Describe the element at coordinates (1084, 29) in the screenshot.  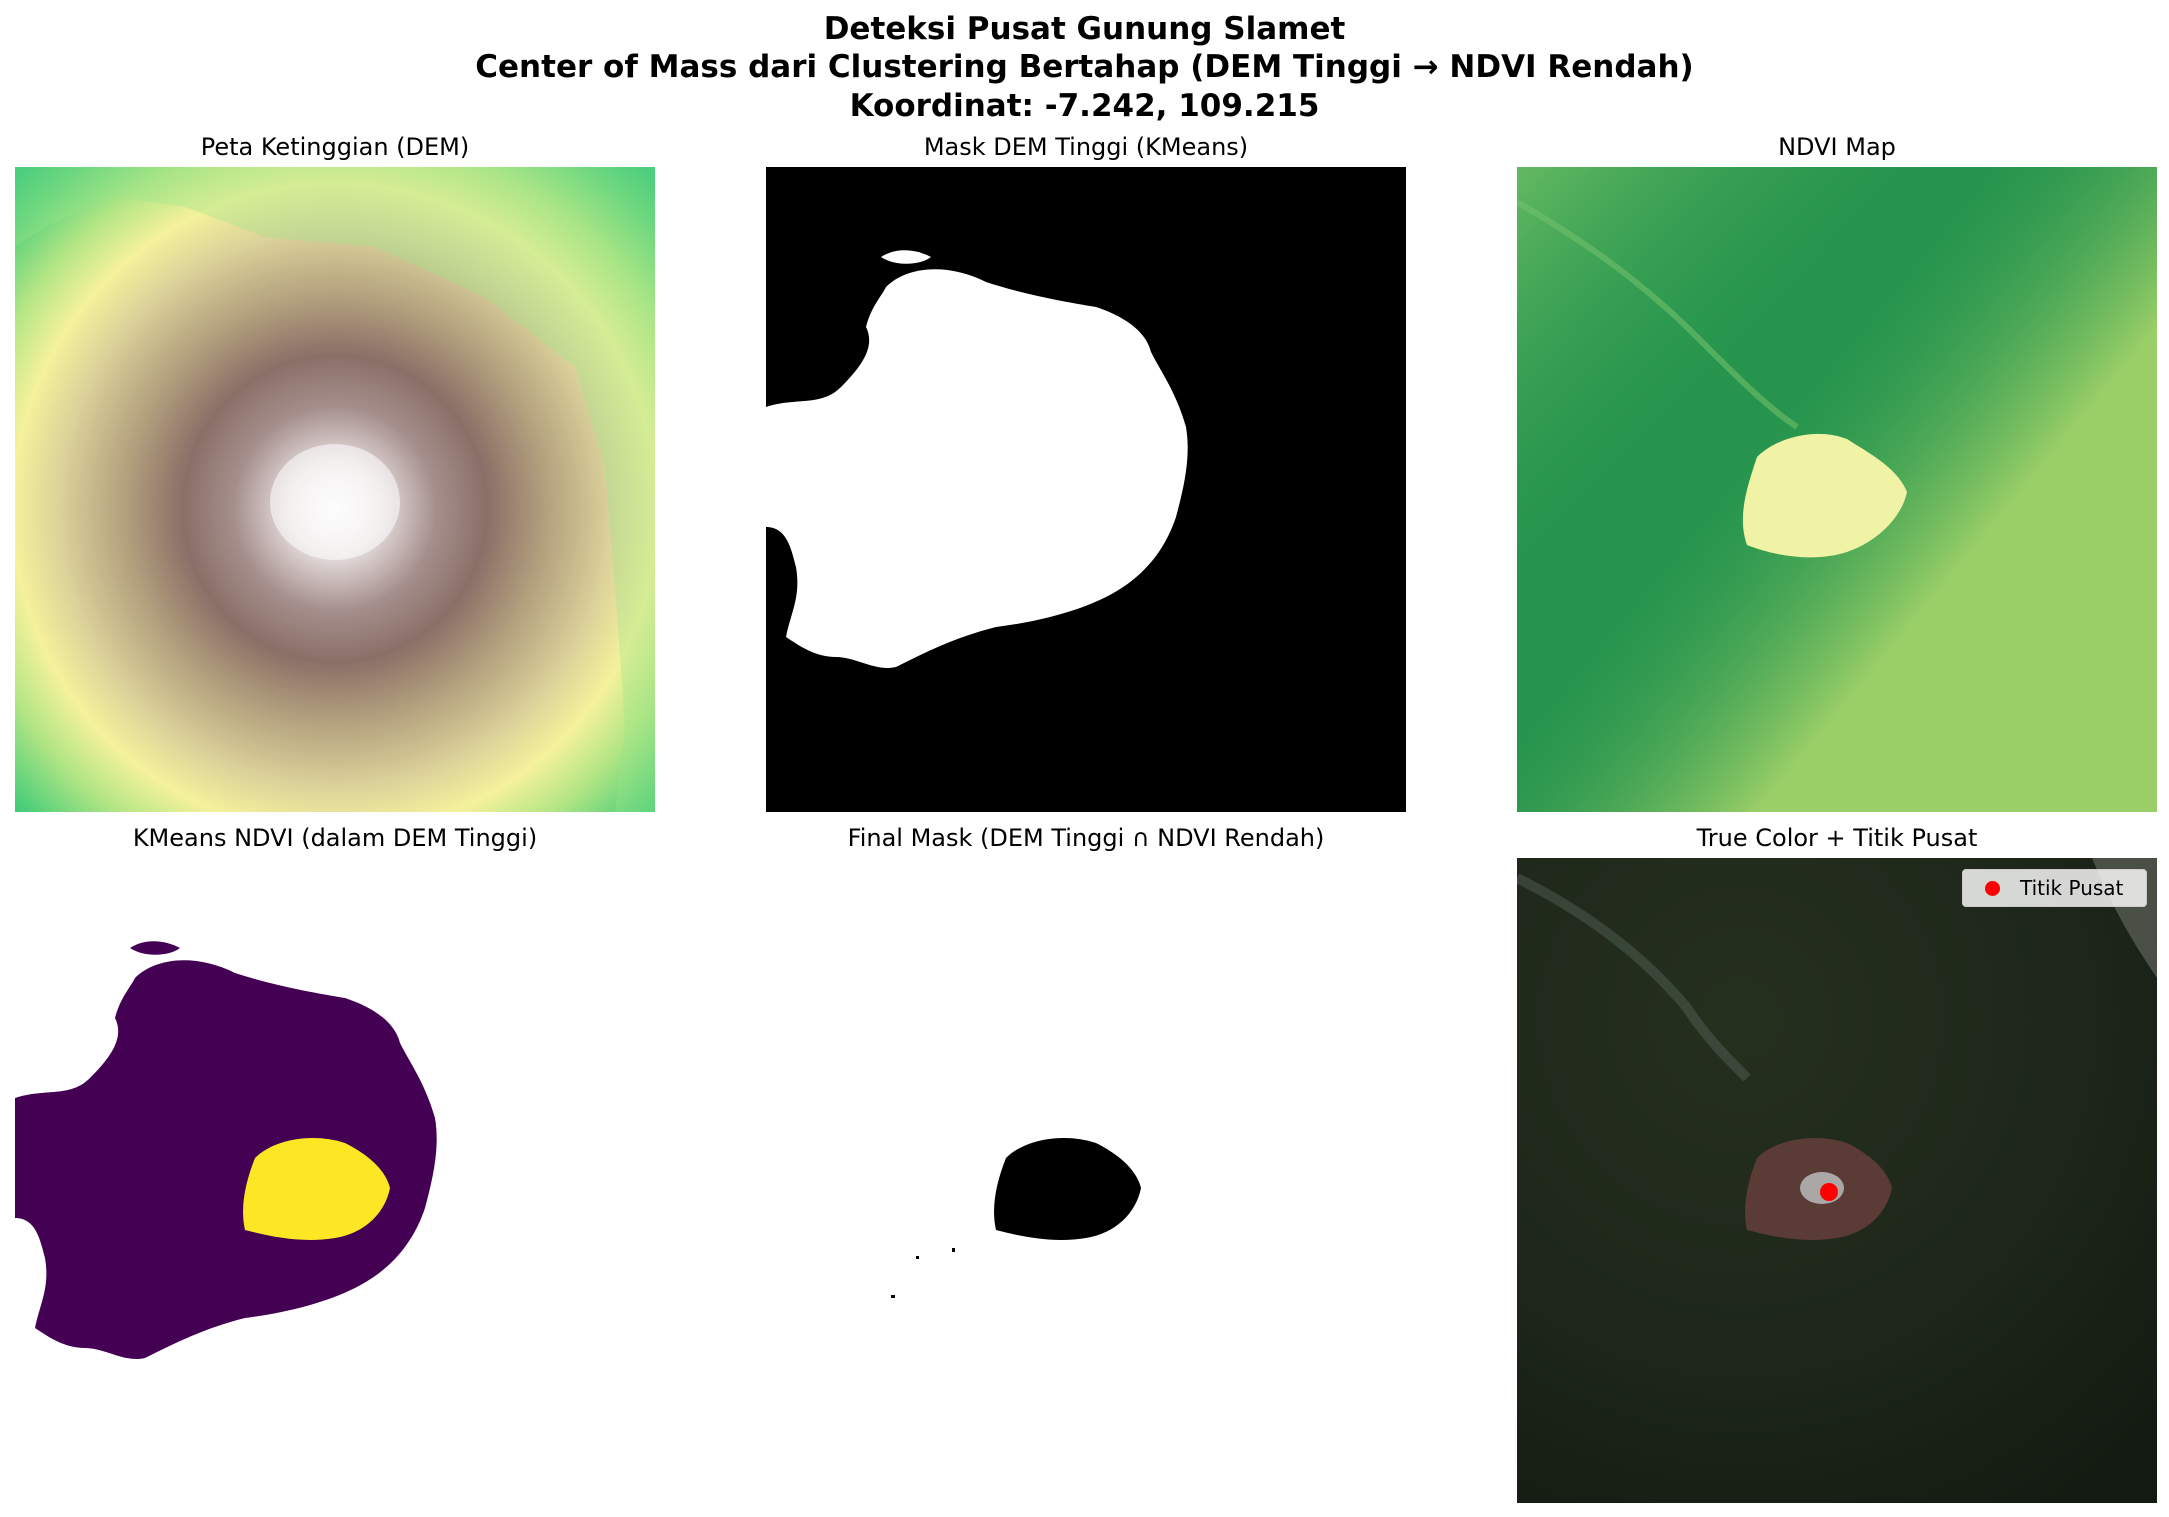
I see `figure-title-line1: Deteksi Pusat Gunung Slamet` at that location.